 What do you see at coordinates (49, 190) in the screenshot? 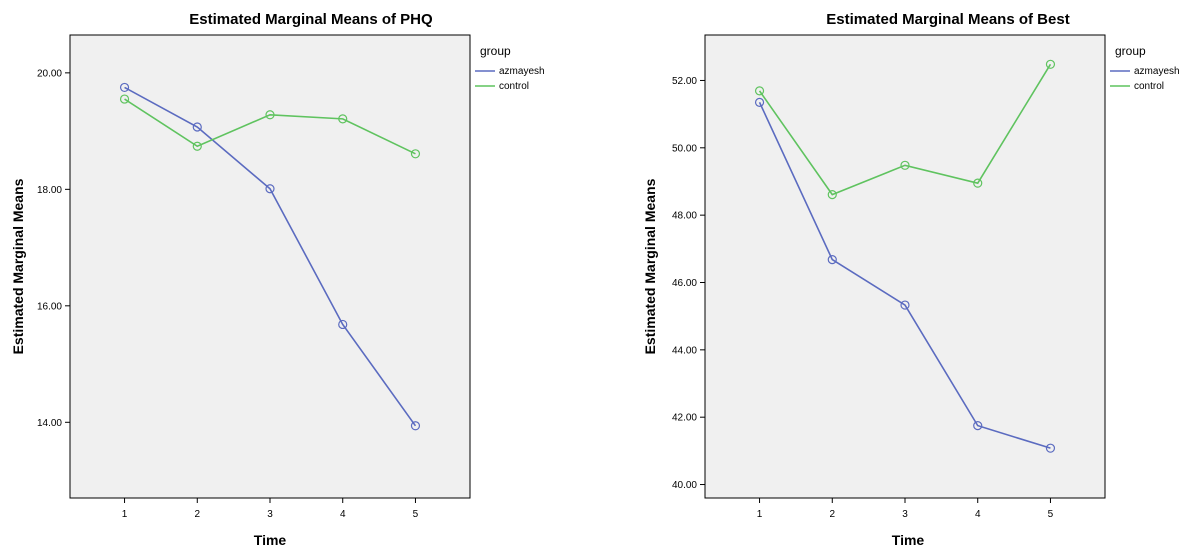
I see `y-tick-label: 18.00` at bounding box center [49, 190].